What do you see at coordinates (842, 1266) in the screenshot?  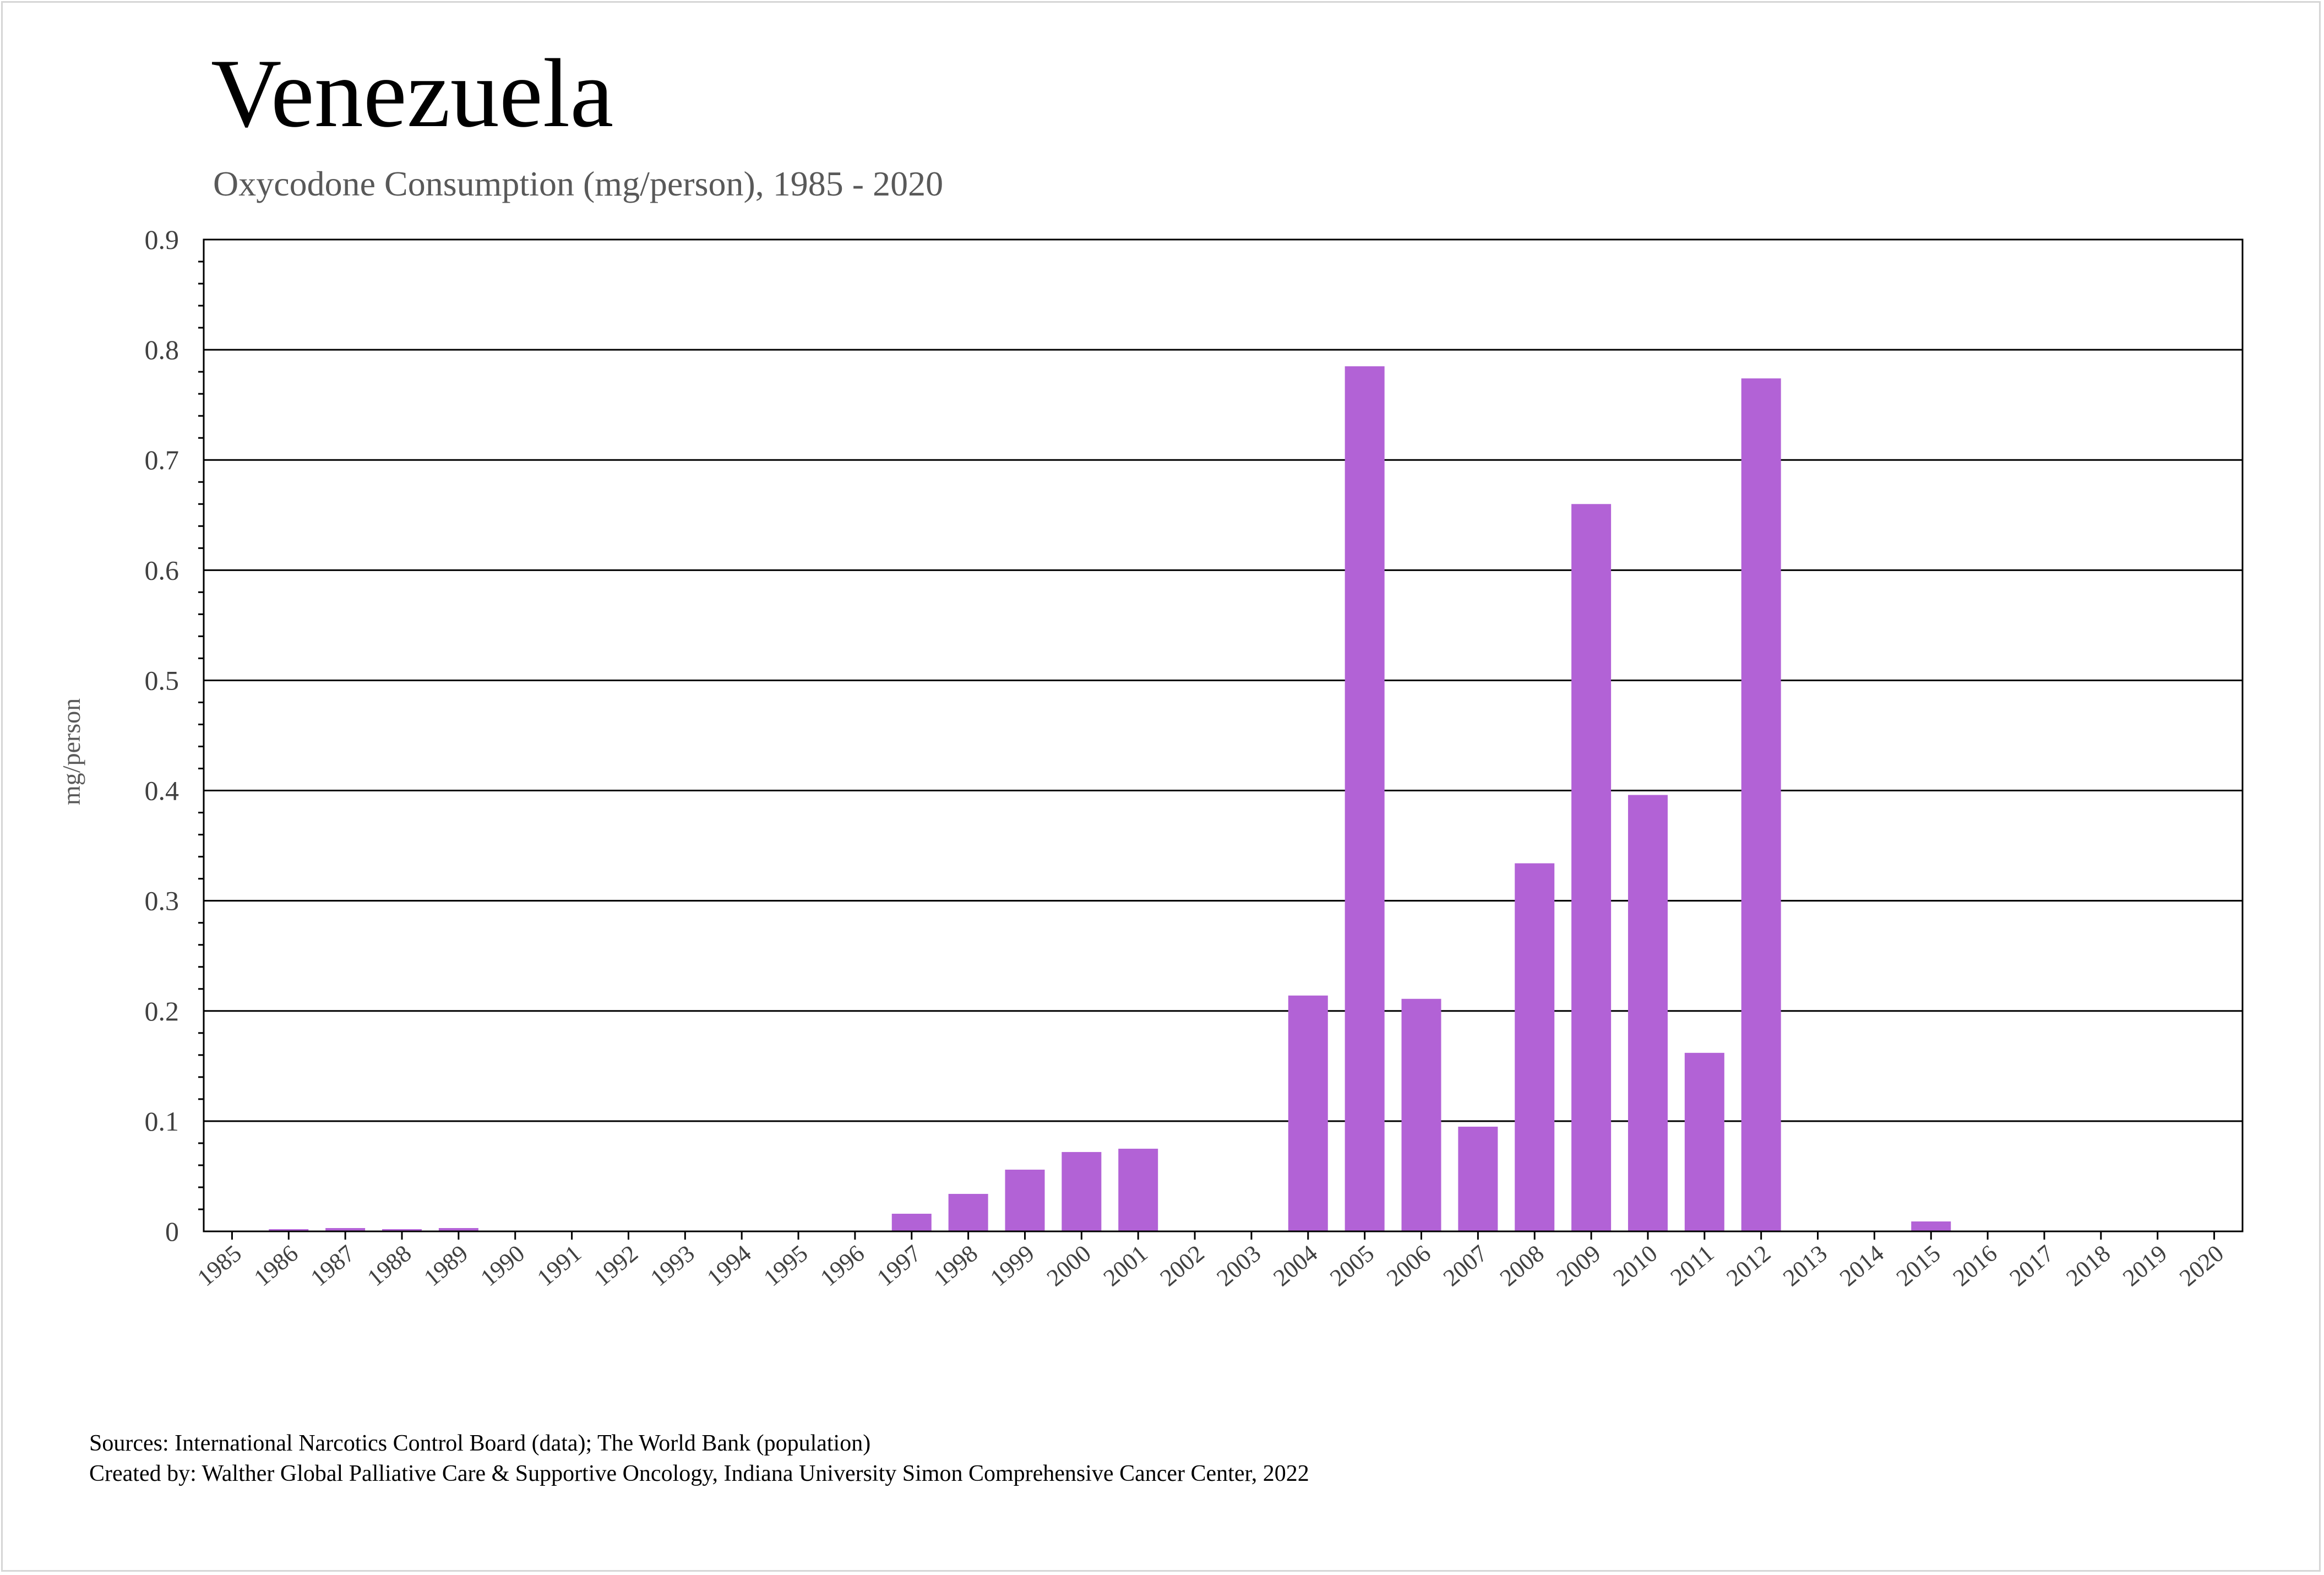 I see `x-tick-label: 1996` at bounding box center [842, 1266].